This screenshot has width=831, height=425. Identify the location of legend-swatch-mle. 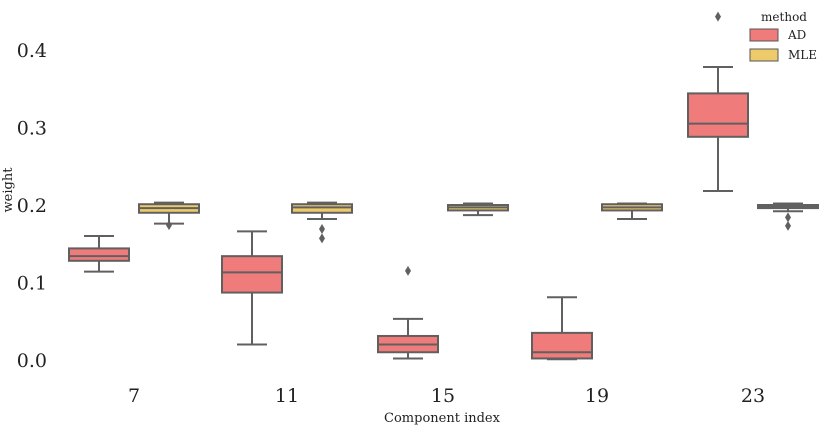
(764, 55).